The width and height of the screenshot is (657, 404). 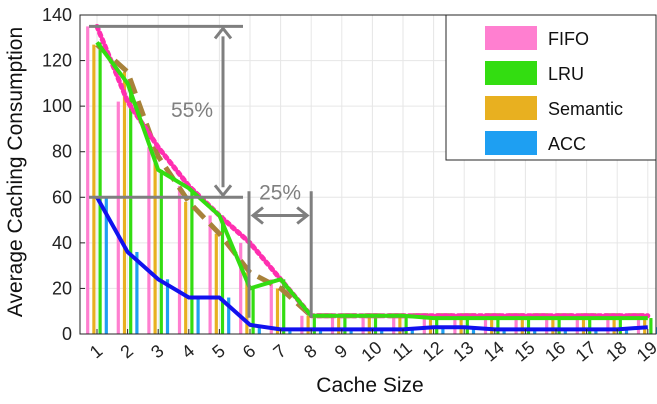 I want to click on legend-swatch-lru, so click(x=511, y=73).